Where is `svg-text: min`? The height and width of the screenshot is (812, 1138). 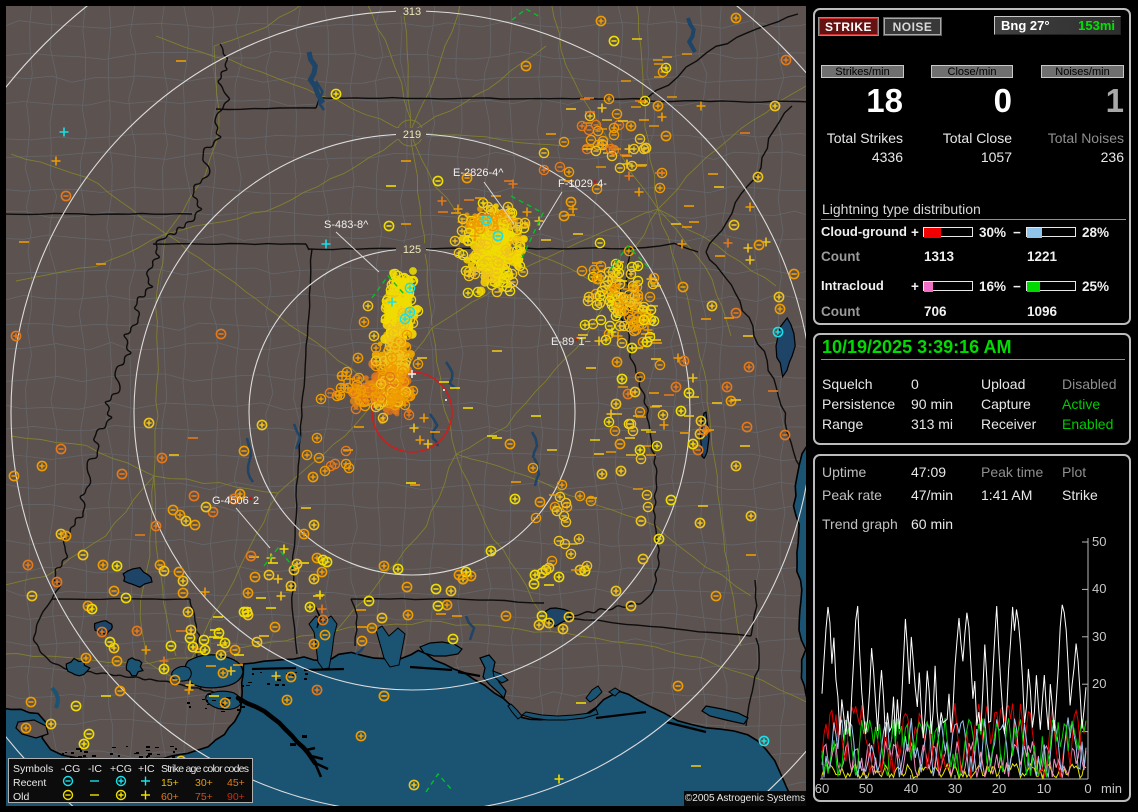
svg-text: min is located at coordinates (1111, 788).